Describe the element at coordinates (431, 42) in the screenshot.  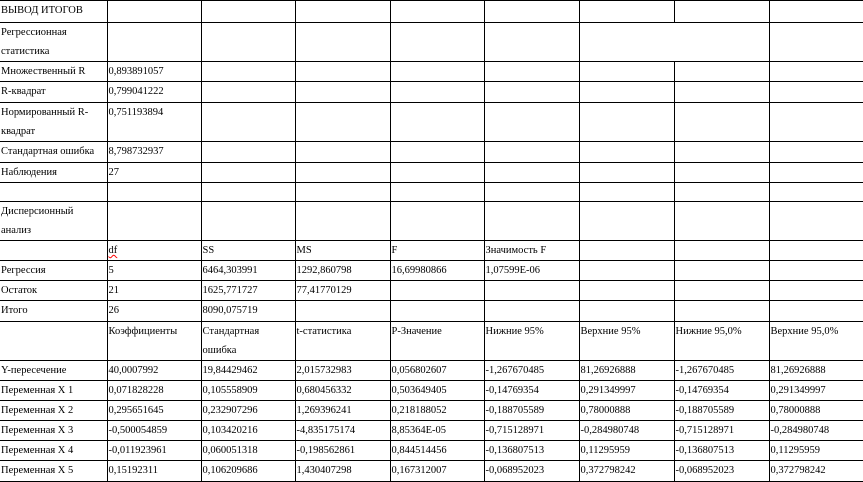
I see `table-row: Регрессионная статистика` at that location.